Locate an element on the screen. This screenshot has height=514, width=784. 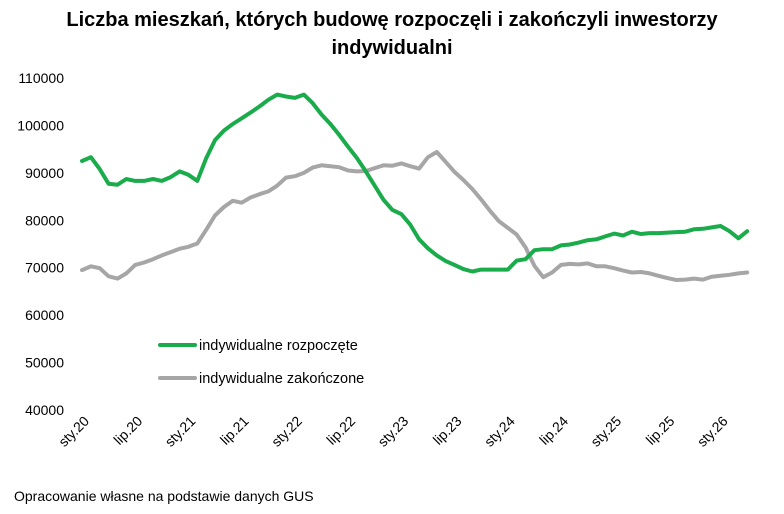
x-tick-label: lip.22 is located at coordinates (340, 430).